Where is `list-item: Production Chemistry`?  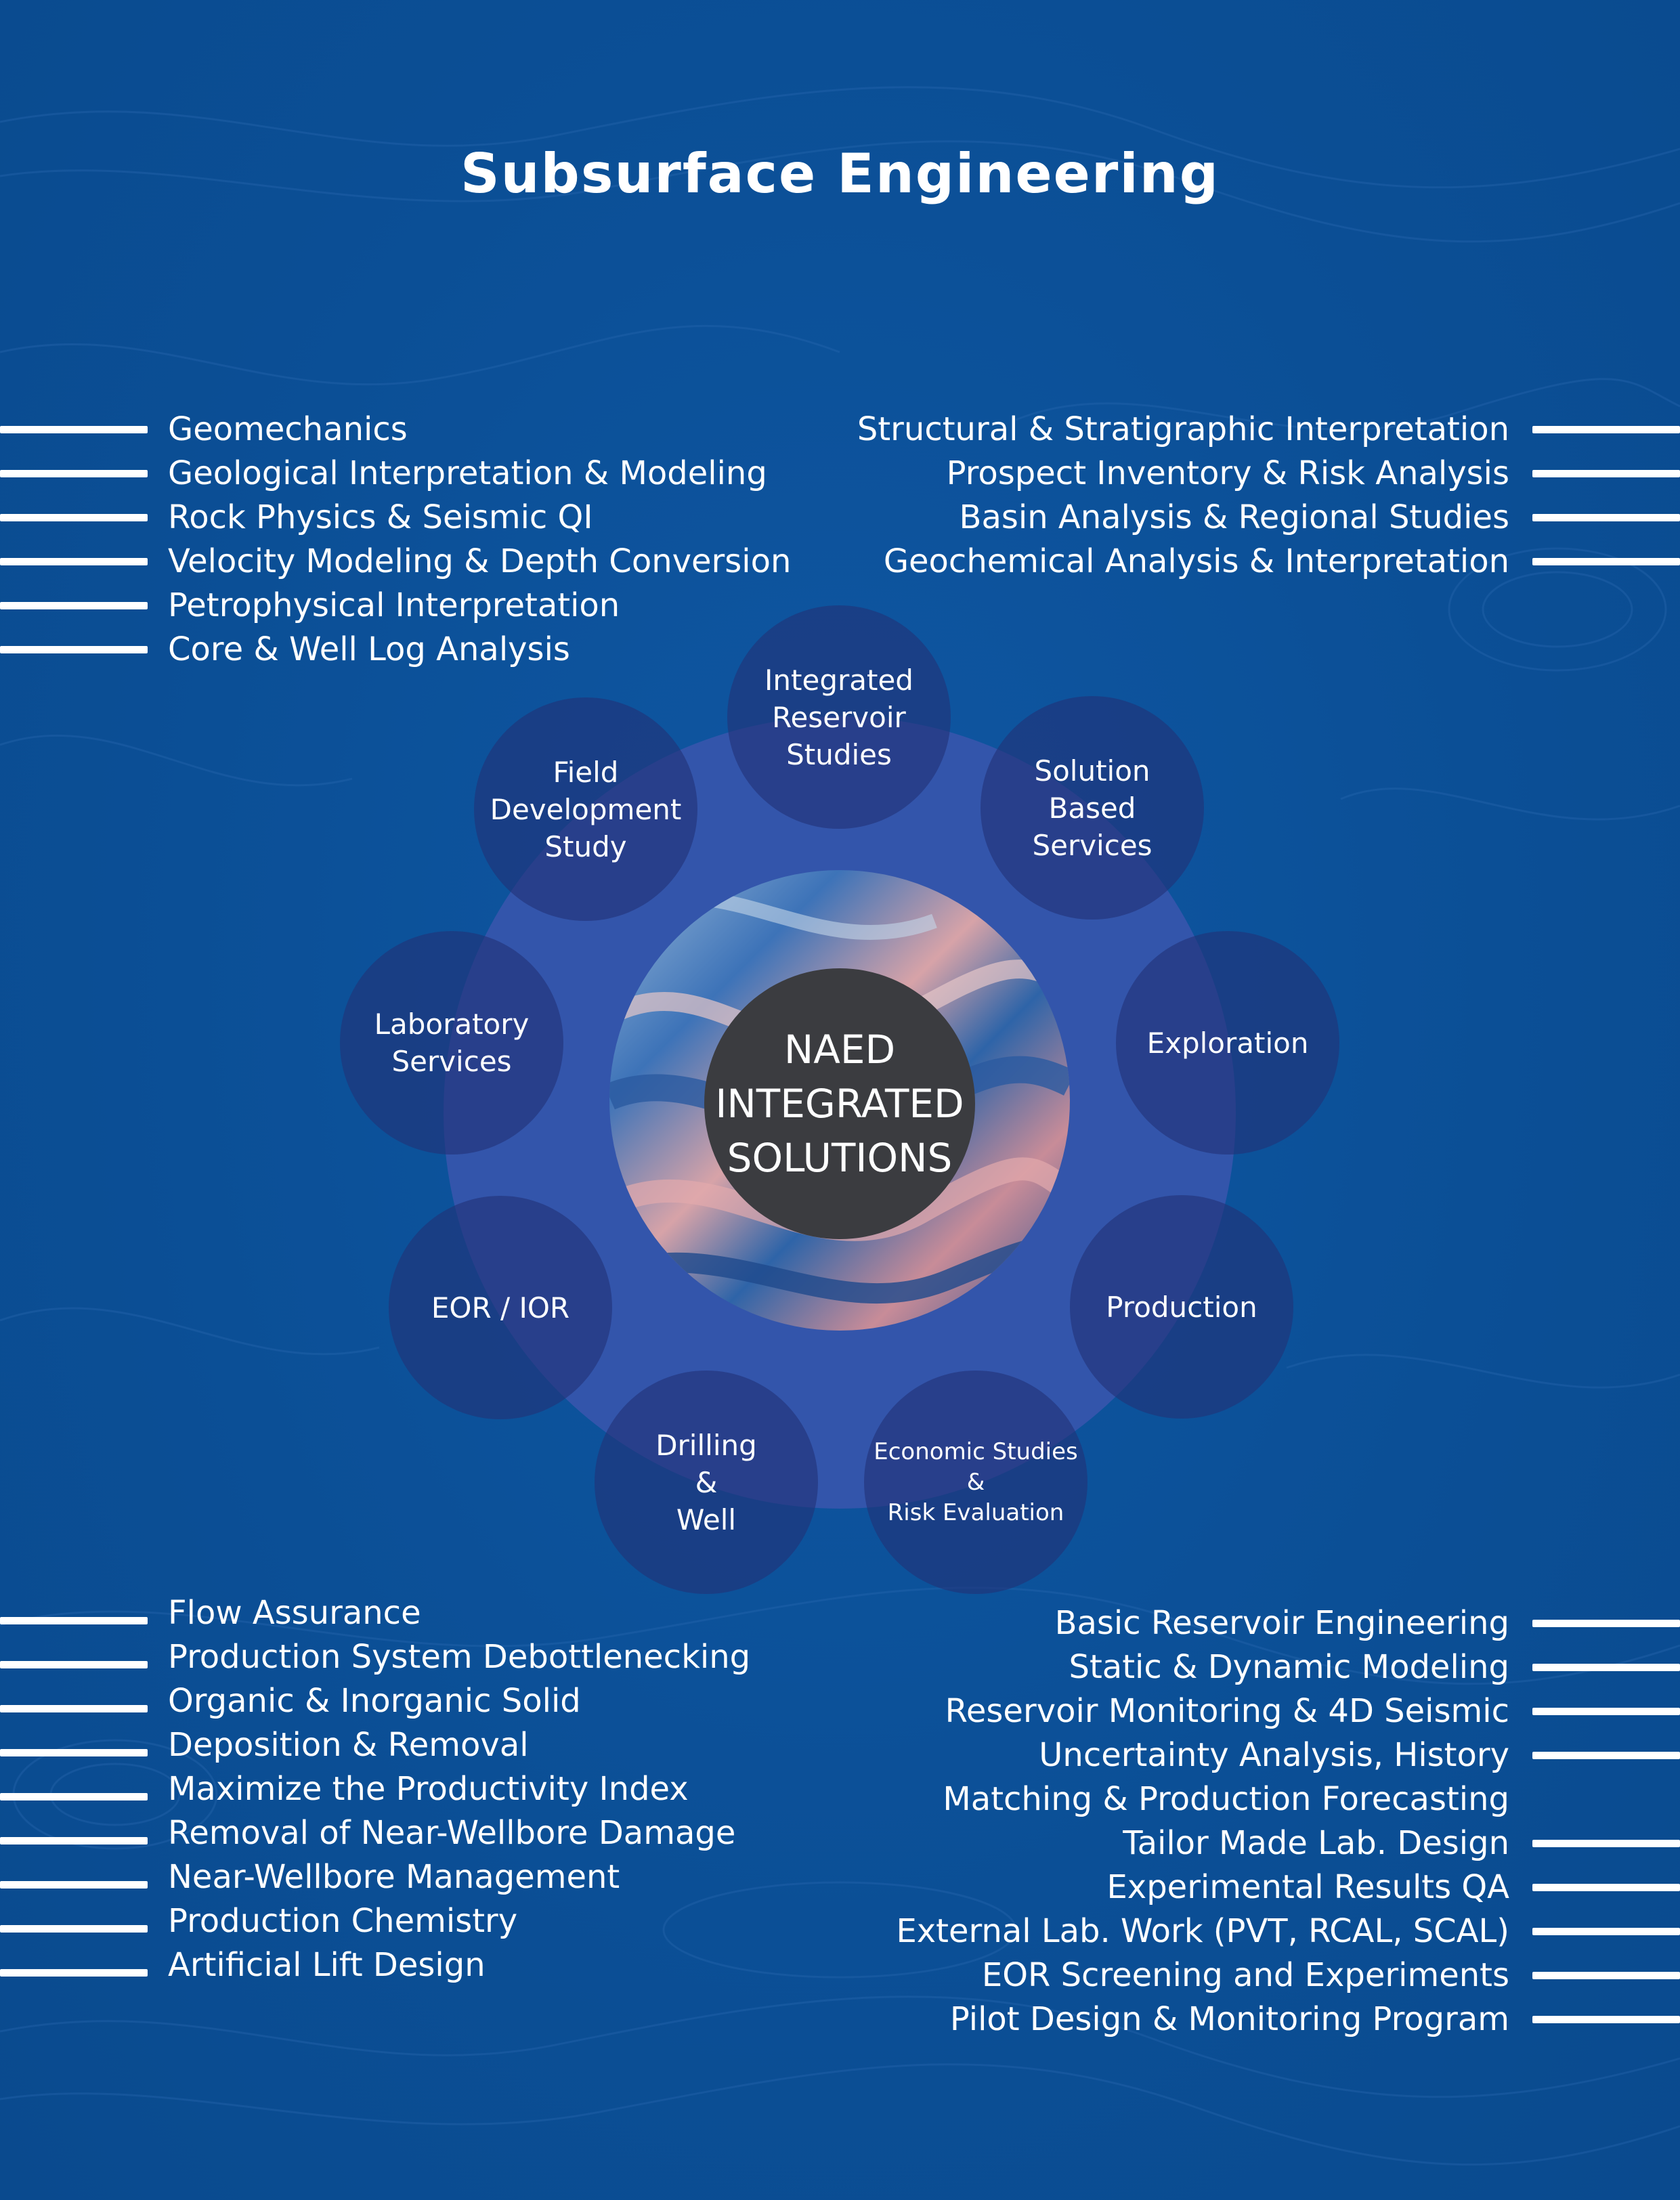
list-item: Production Chemistry is located at coordinates (375, 1921).